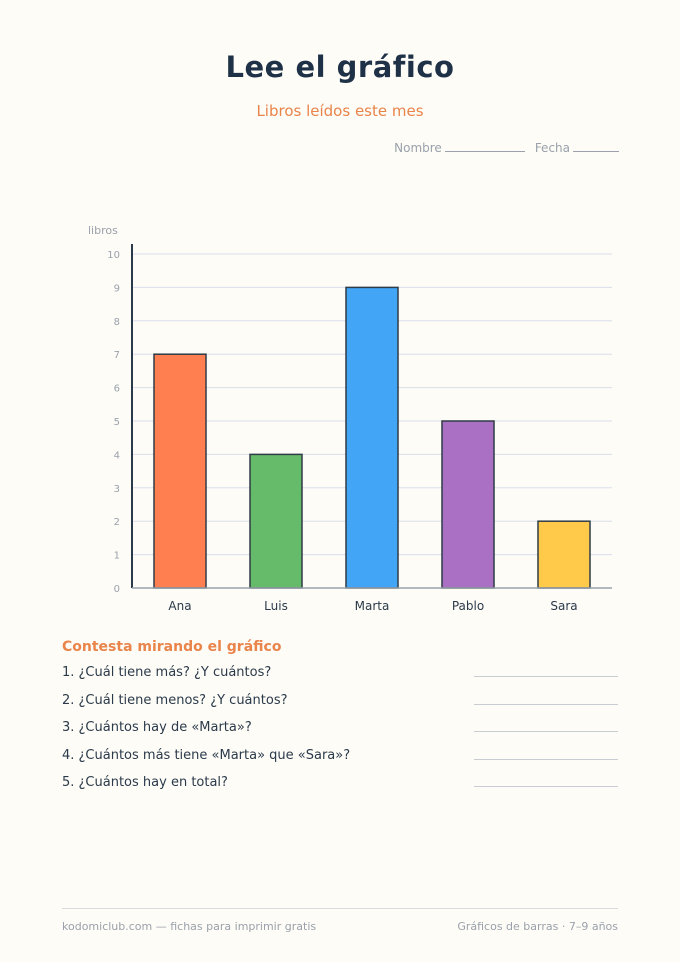  I want to click on y-axis-label: libros, so click(103, 230).